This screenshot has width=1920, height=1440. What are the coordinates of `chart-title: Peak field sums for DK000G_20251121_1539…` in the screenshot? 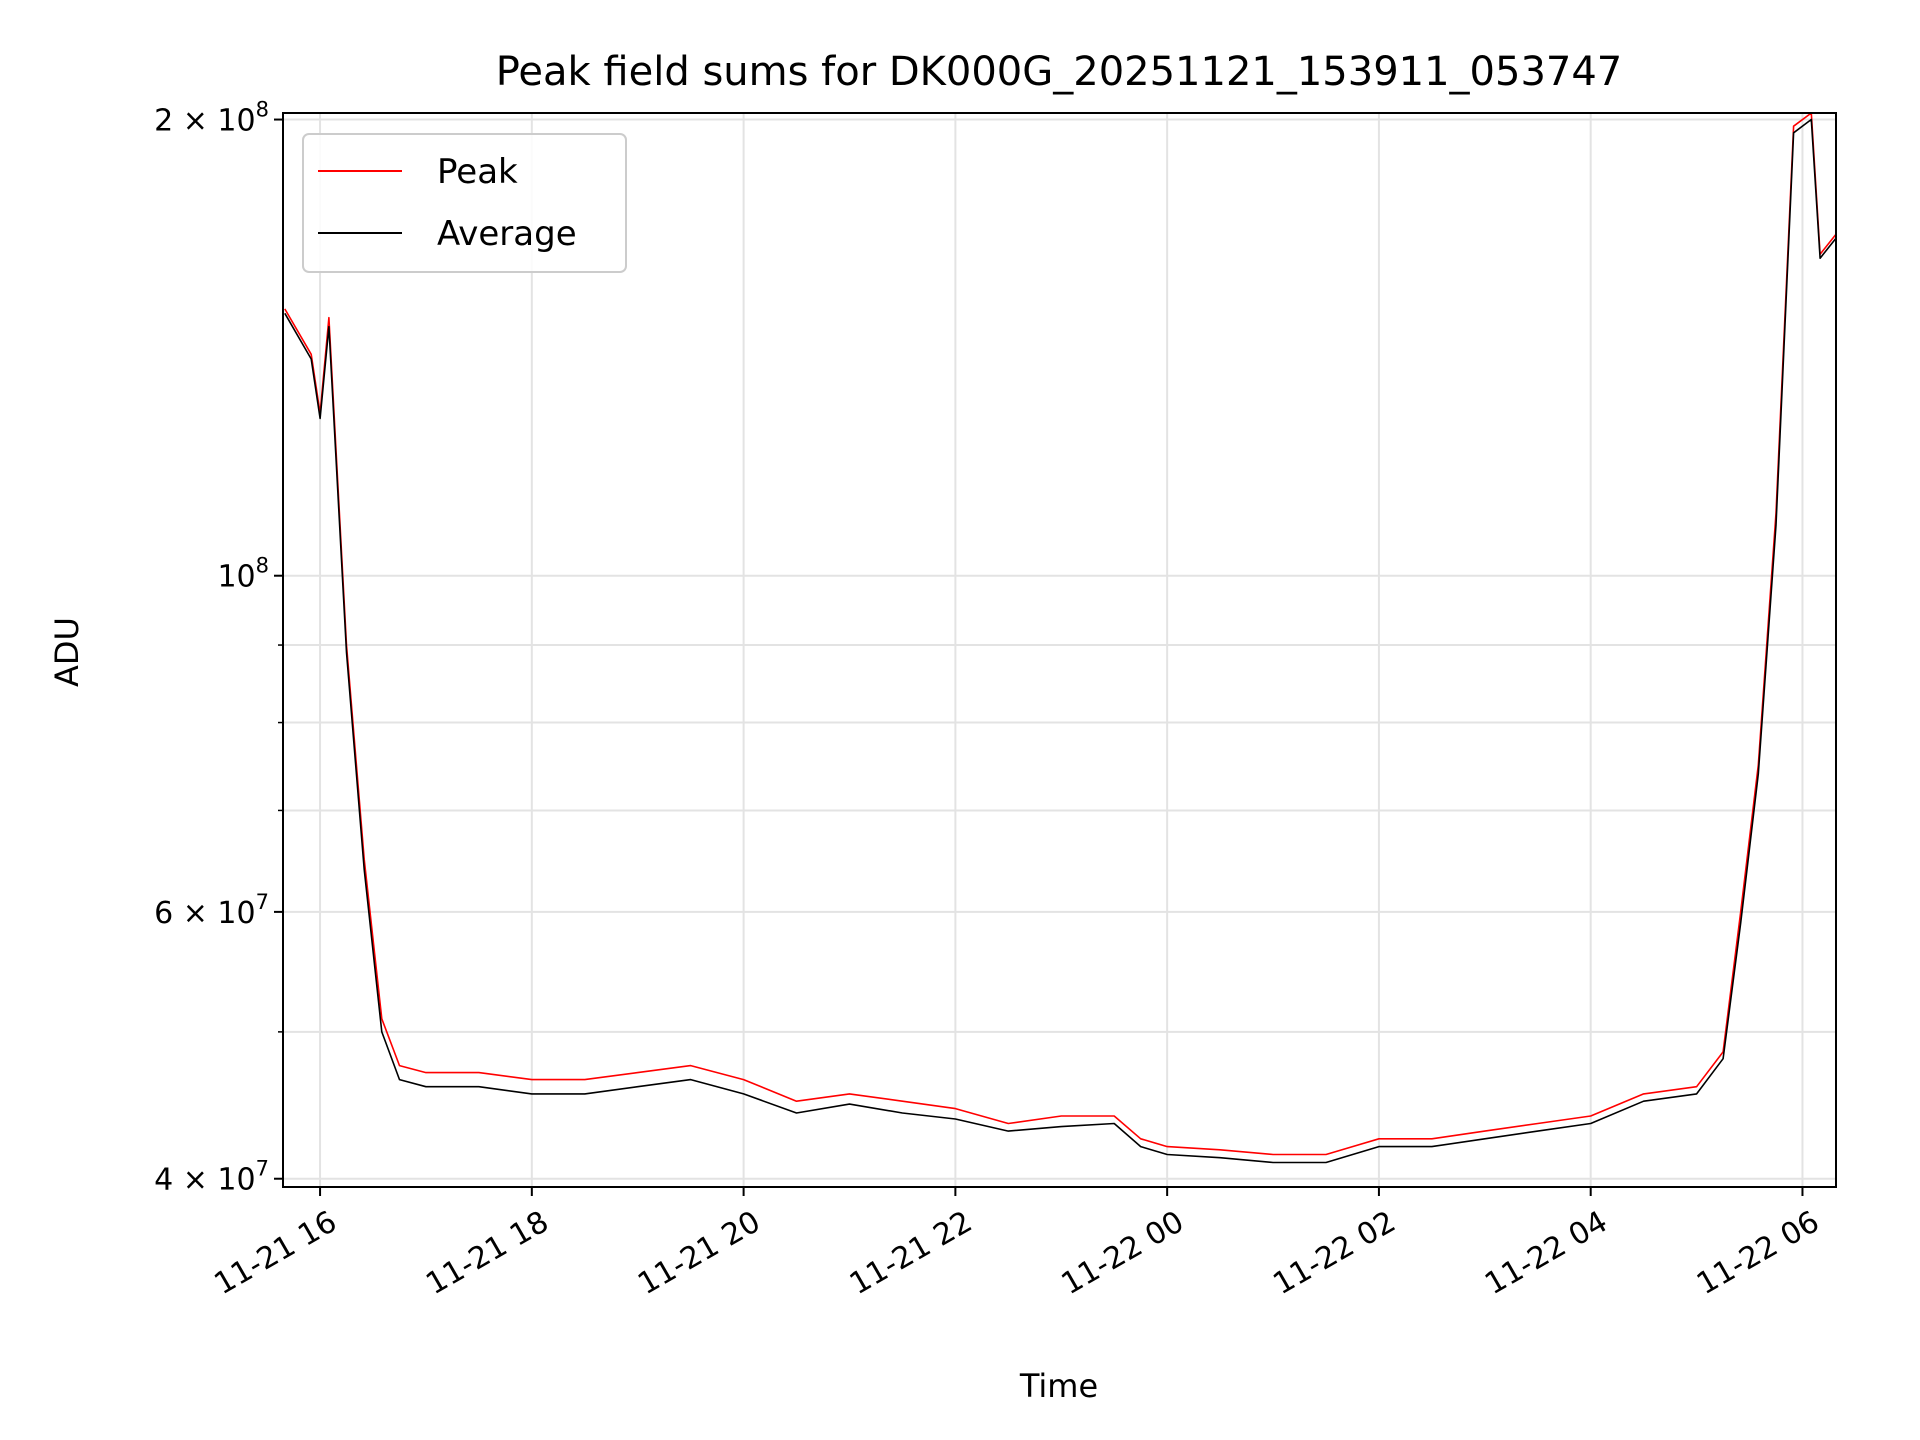 It's located at (1059, 72).